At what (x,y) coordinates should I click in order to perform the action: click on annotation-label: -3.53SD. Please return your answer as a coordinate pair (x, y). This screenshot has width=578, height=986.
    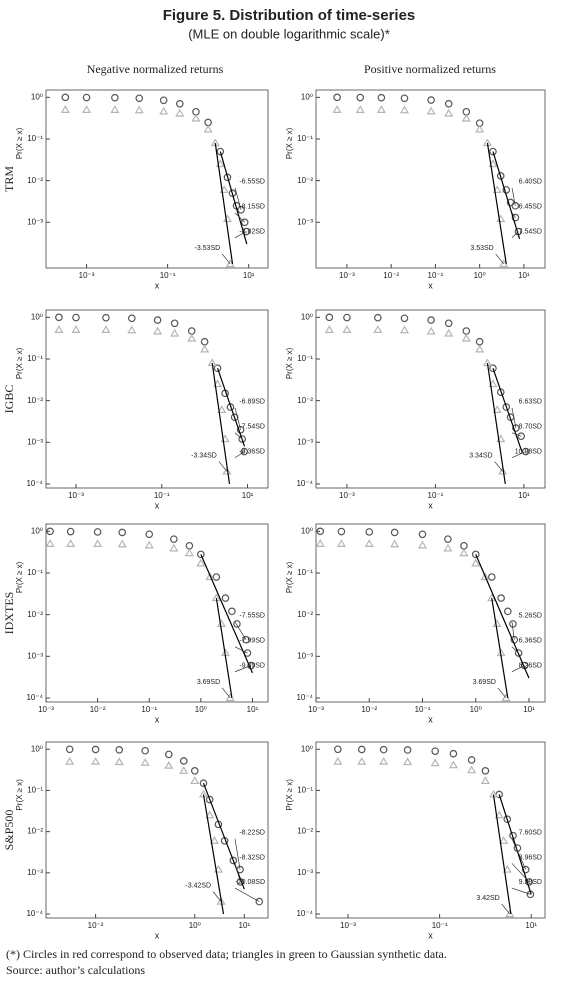
    Looking at the image, I should click on (207, 248).